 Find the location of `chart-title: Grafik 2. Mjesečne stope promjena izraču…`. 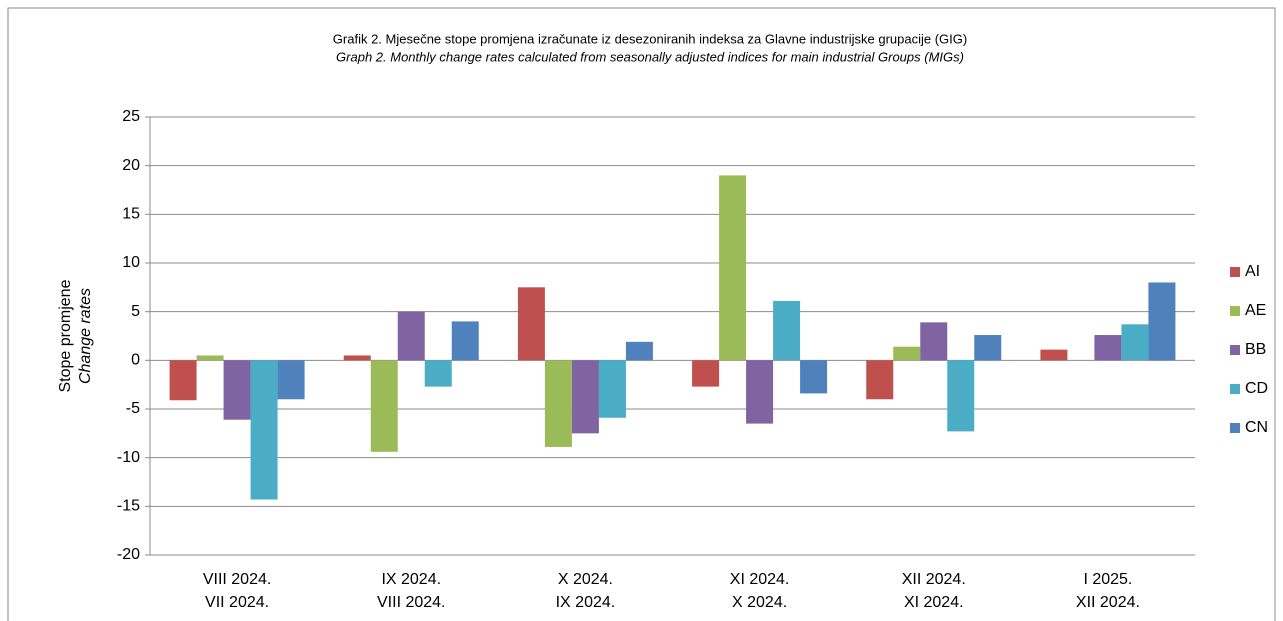

chart-title: Grafik 2. Mjesečne stope promjena izraču… is located at coordinates (650, 38).